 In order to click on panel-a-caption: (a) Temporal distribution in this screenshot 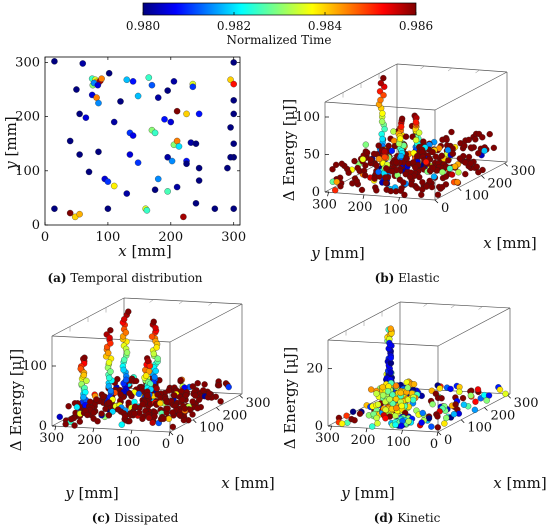, I will do `click(124, 278)`.